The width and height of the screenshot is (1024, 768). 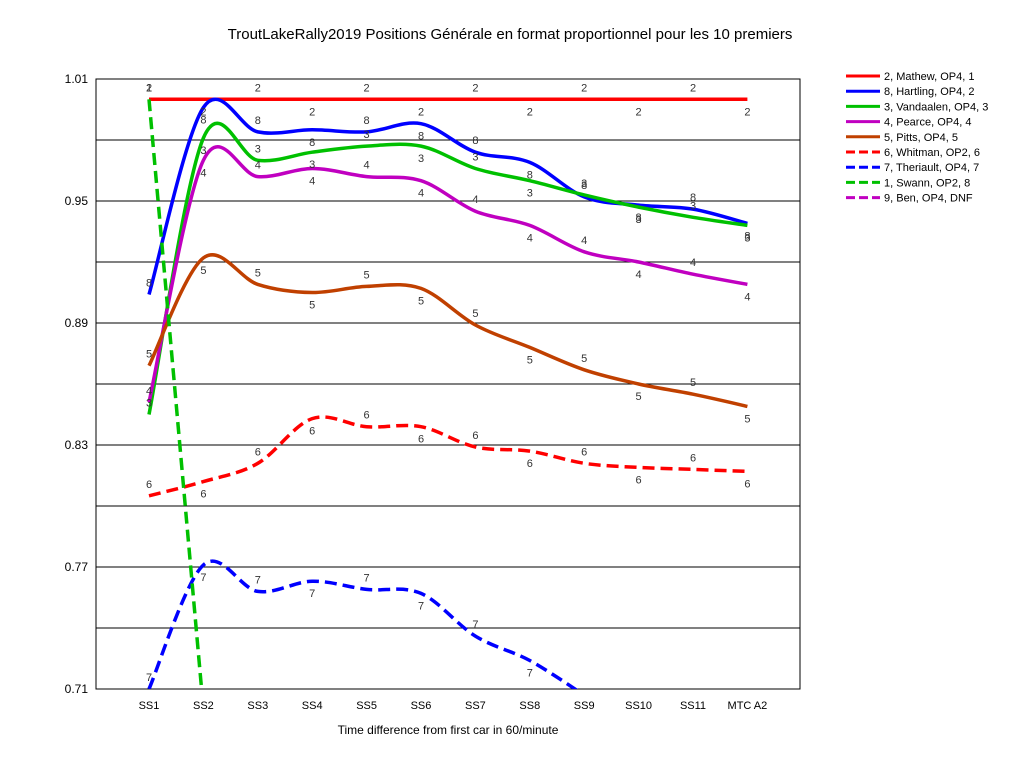 I want to click on x-tick-label: SS9, so click(x=584, y=706).